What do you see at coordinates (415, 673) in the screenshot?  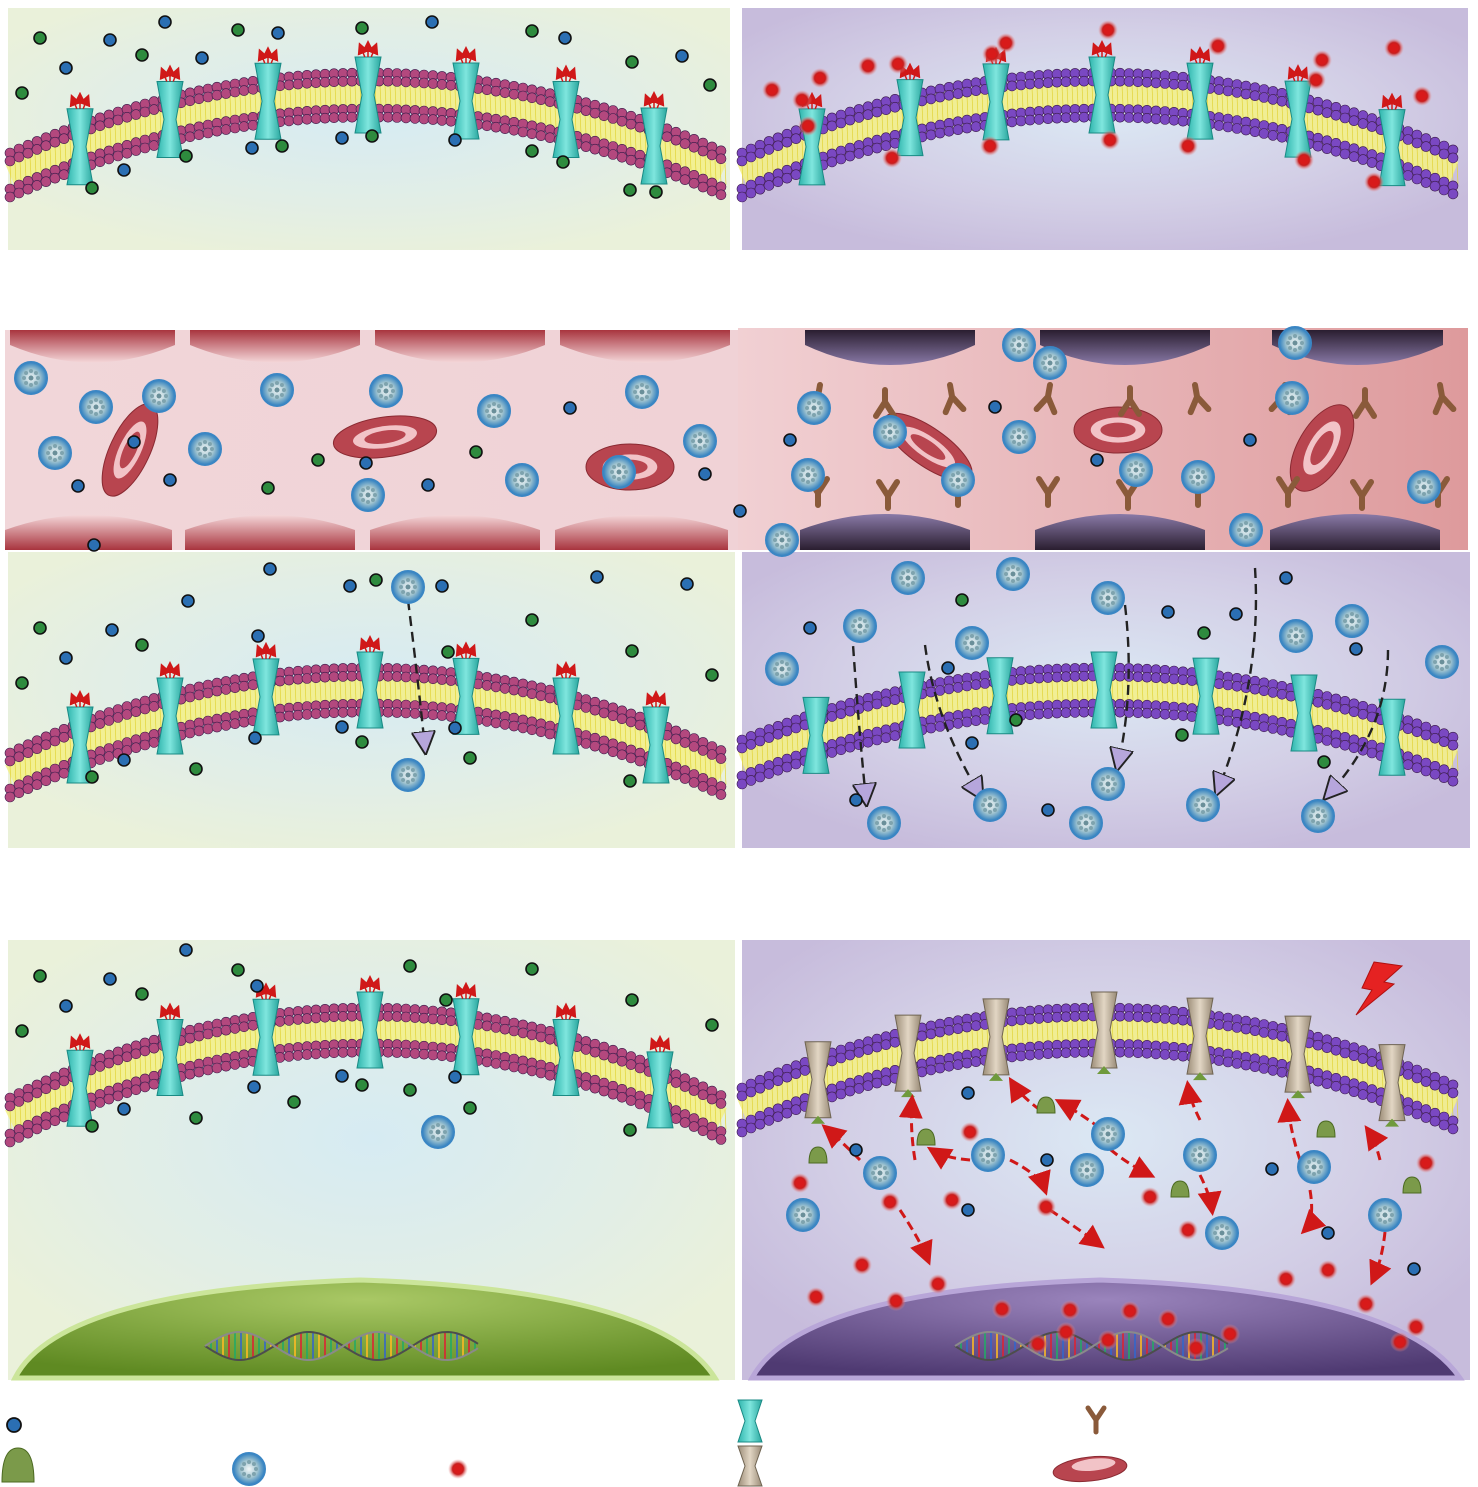 I see `uptake-dashed-arrow` at bounding box center [415, 673].